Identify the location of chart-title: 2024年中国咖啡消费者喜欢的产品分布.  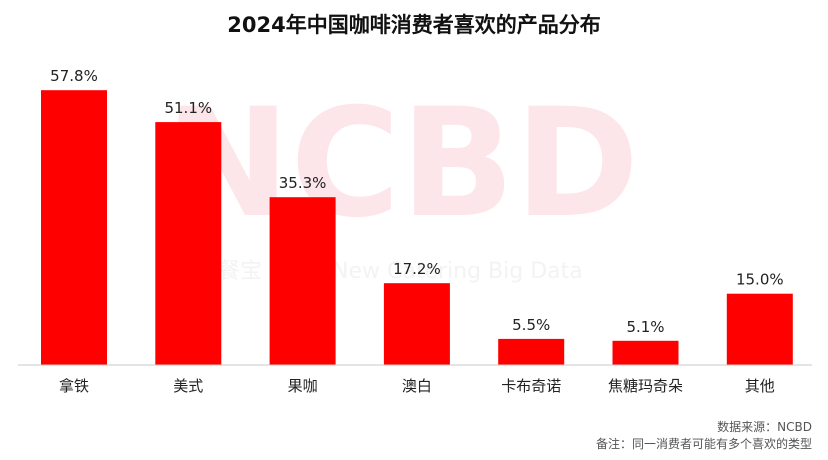
(413, 25).